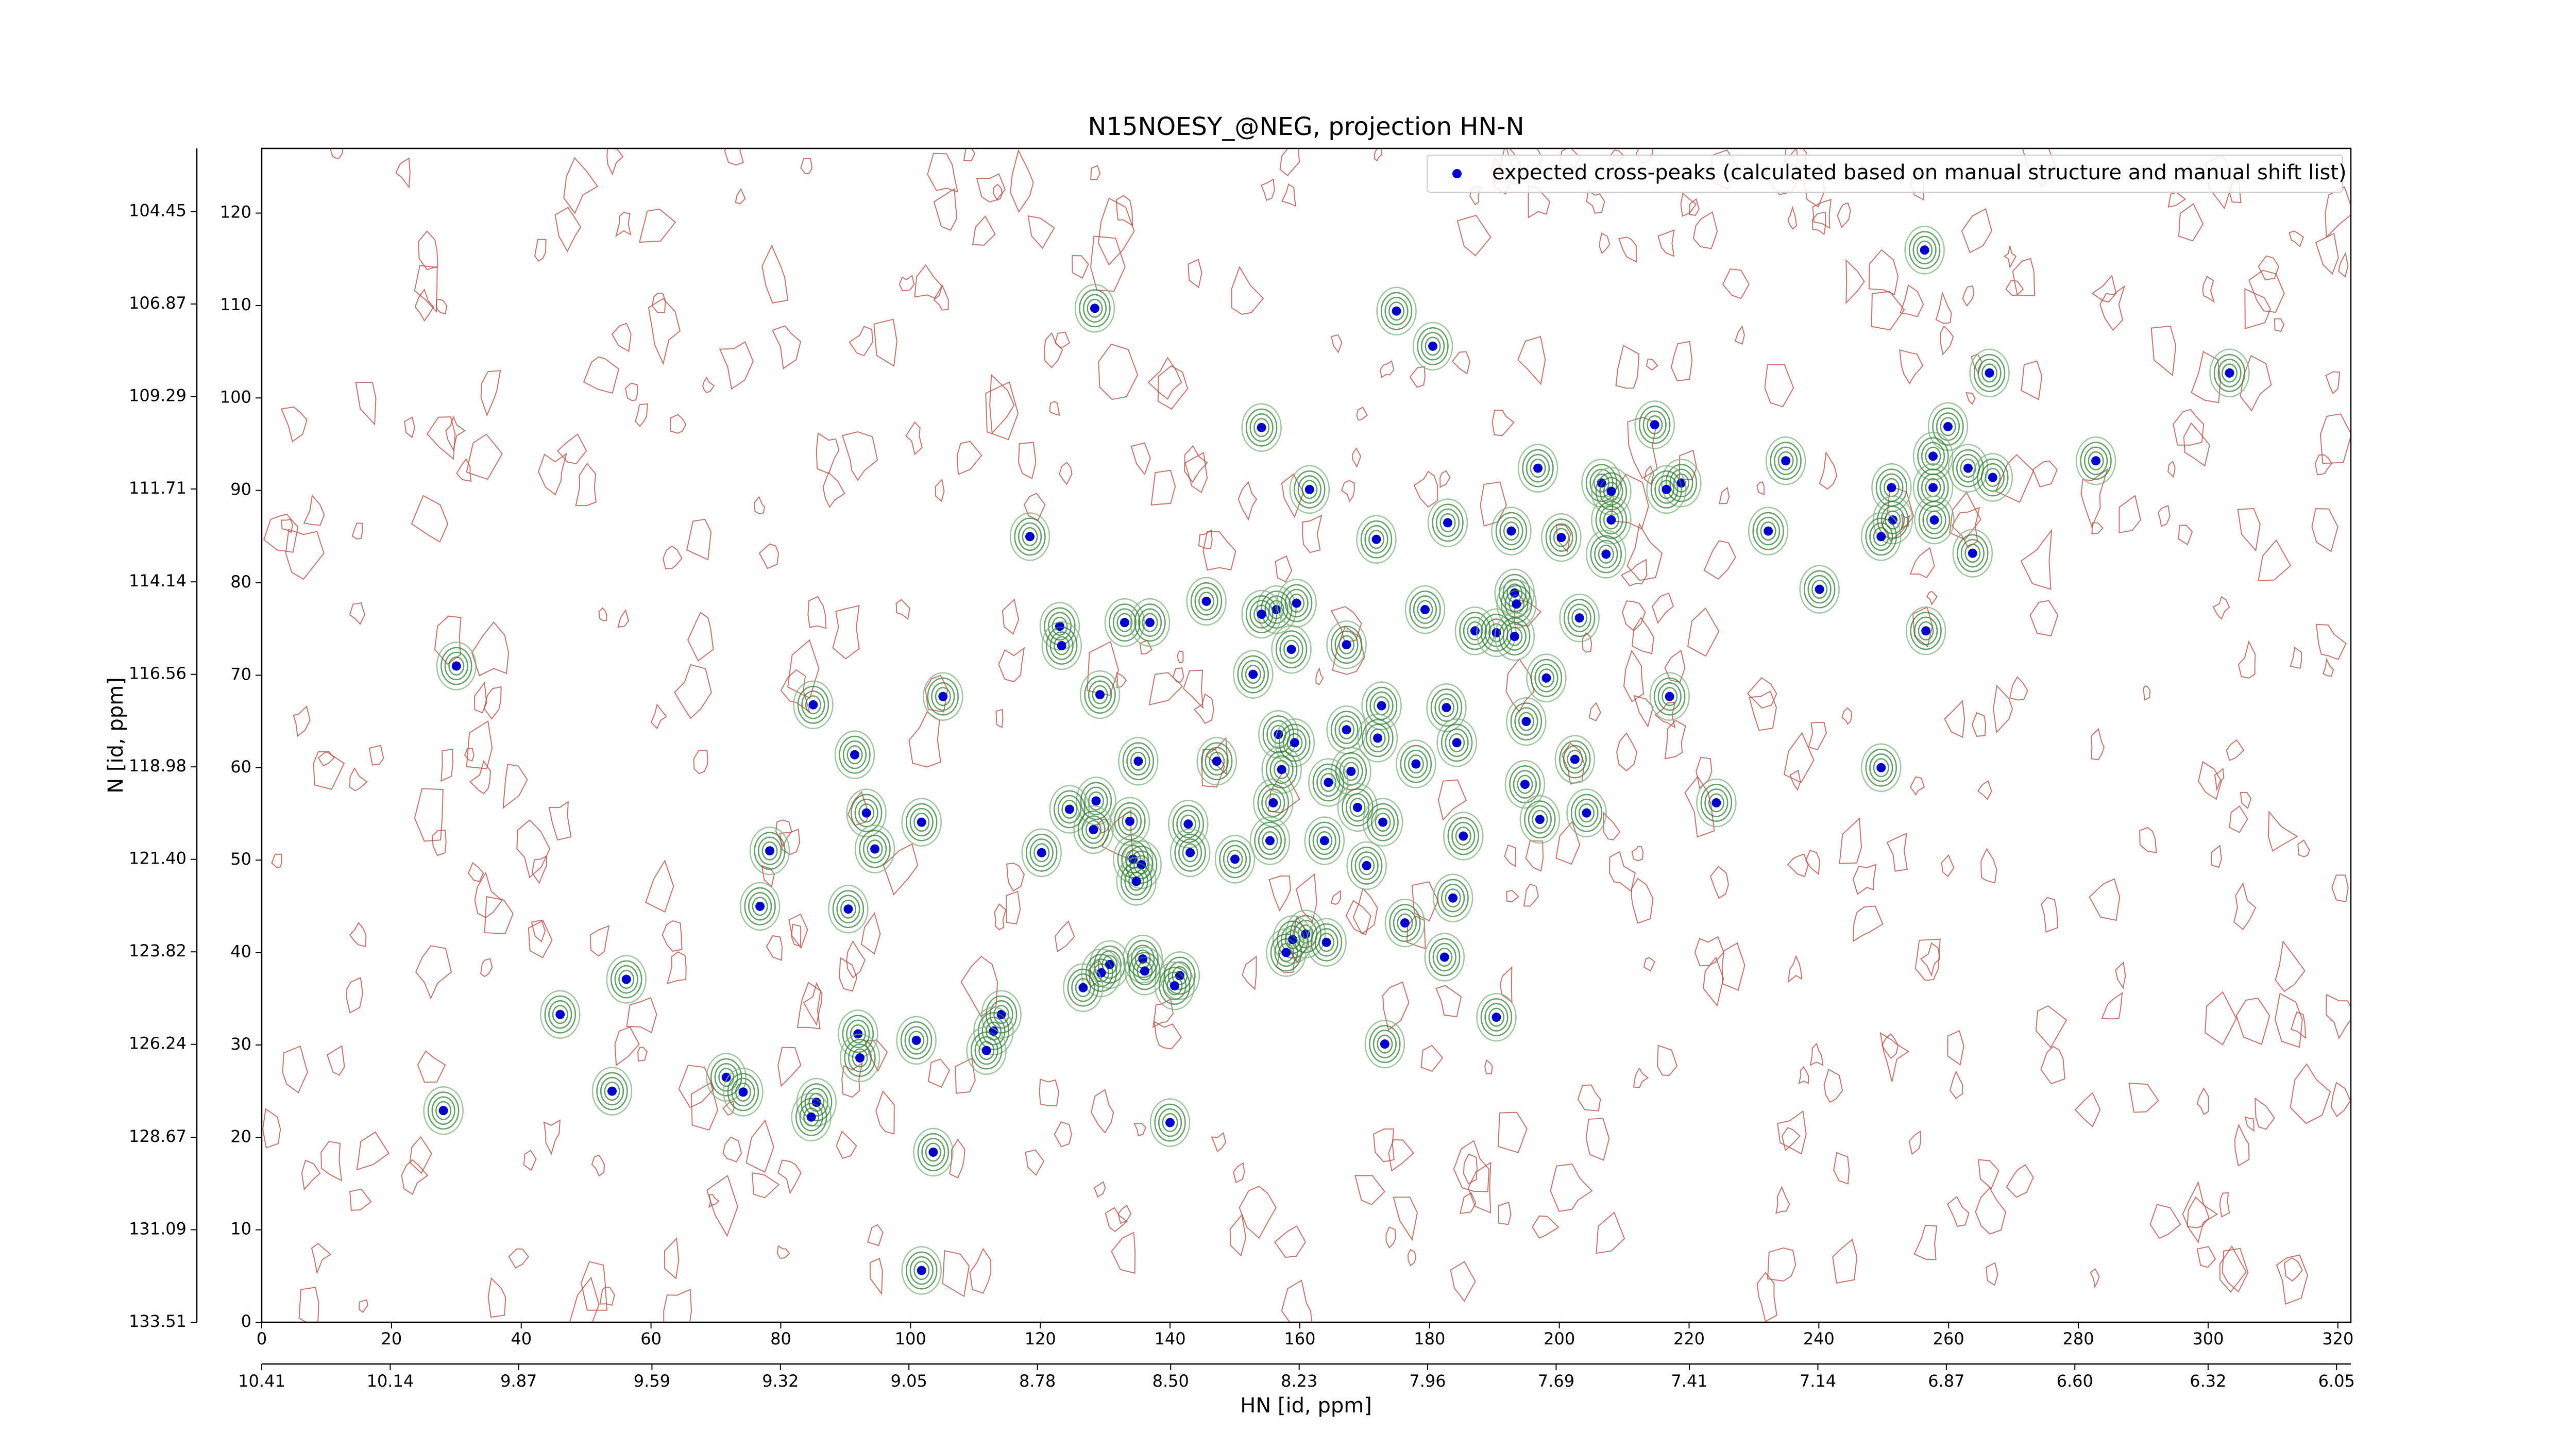 This screenshot has height=1449, width=2576. I want to click on x-tick-label: 100, so click(910, 1339).